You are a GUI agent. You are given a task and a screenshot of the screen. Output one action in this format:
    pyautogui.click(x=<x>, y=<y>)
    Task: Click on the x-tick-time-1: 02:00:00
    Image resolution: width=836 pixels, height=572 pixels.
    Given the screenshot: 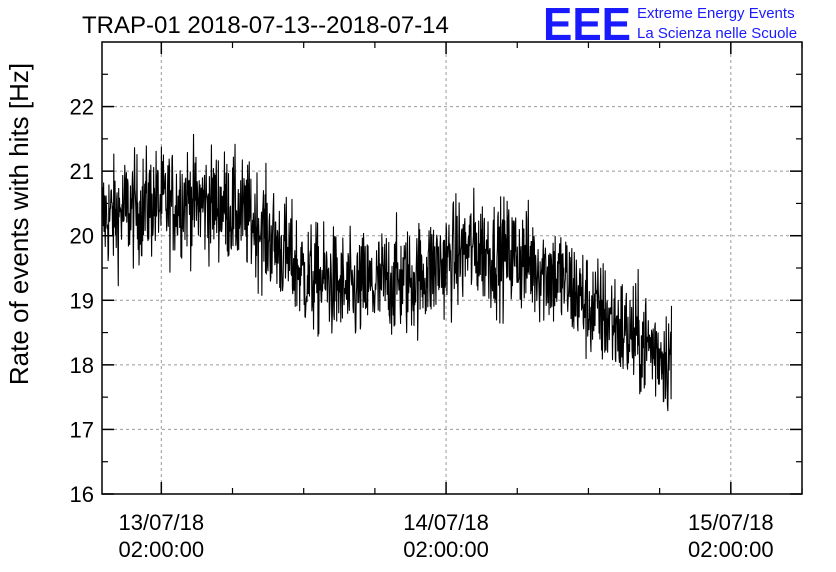 What is the action you would take?
    pyautogui.click(x=446, y=549)
    